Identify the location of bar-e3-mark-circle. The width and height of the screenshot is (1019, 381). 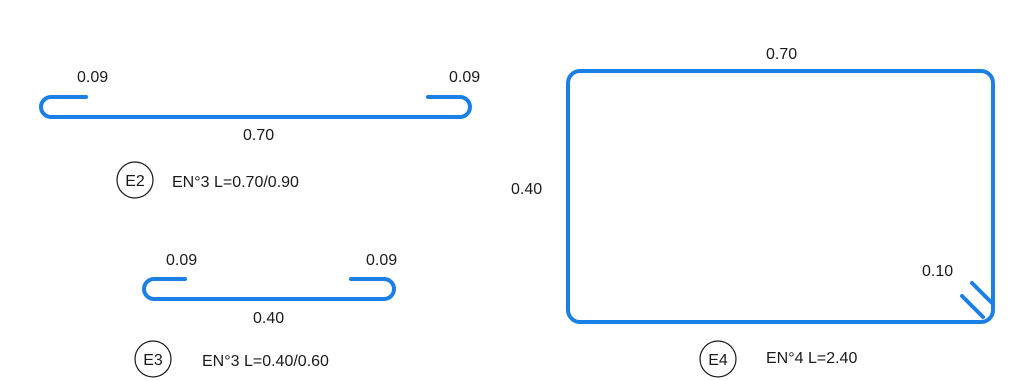
(153, 359).